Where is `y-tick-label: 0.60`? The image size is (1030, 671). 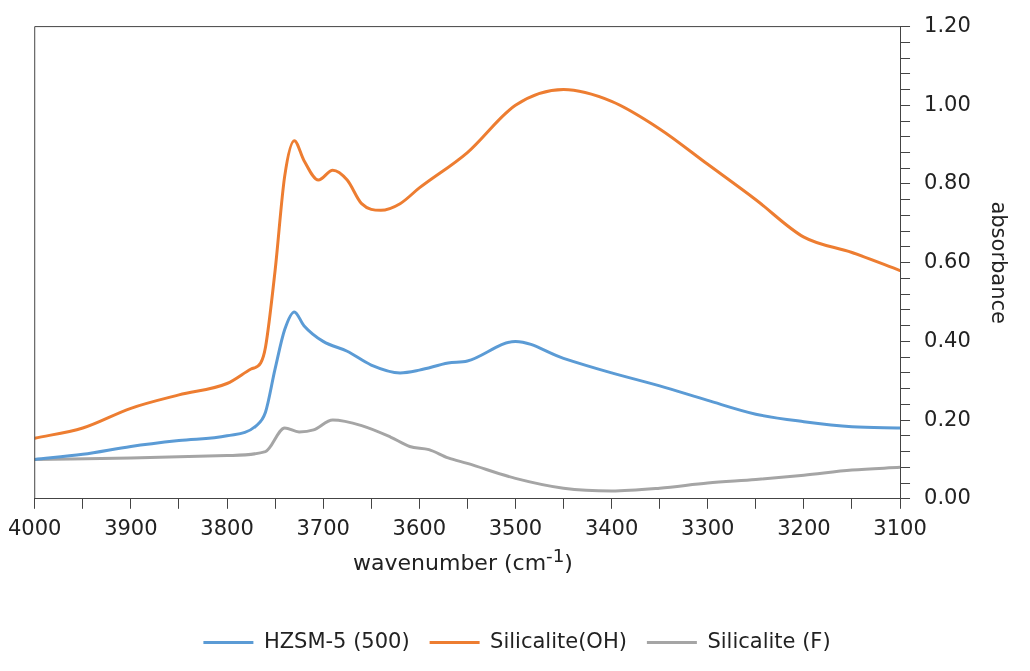 y-tick-label: 0.60 is located at coordinates (947, 261).